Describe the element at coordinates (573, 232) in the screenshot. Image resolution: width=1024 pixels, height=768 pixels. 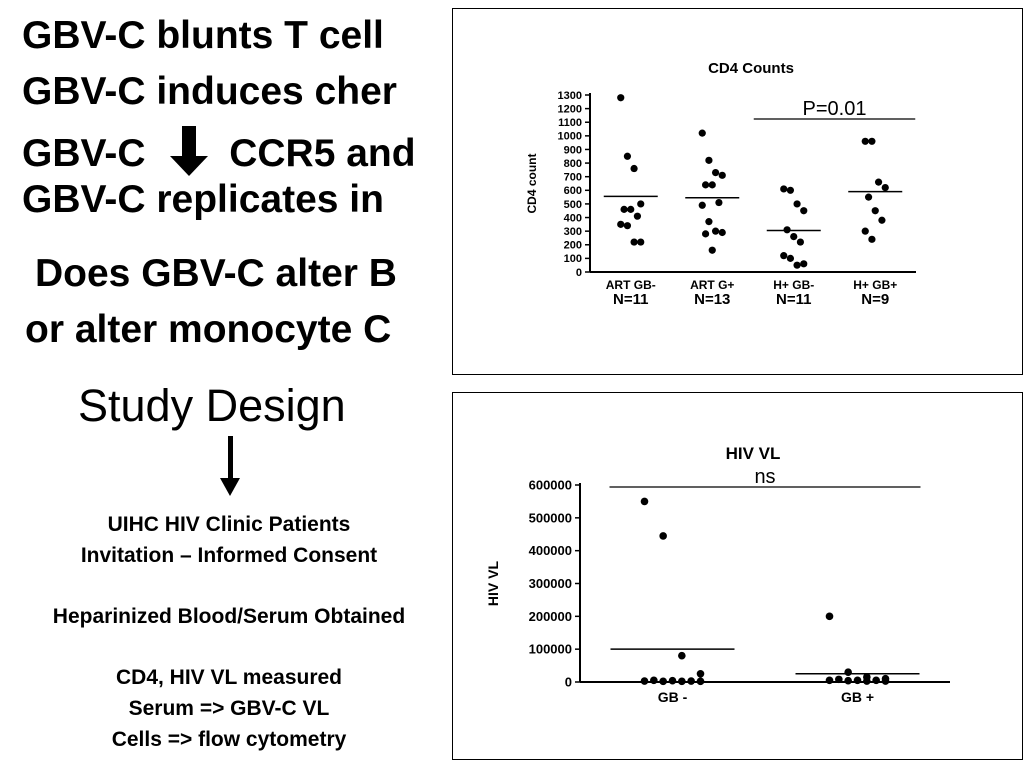
I see `y-tick-label: 300` at that location.